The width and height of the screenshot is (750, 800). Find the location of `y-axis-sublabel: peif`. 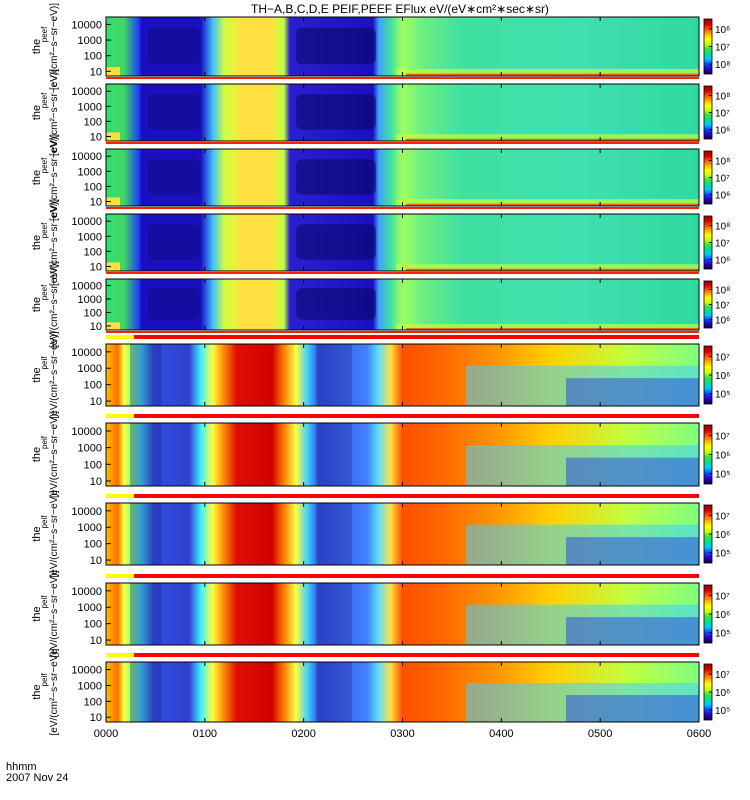

y-axis-sublabel: peif is located at coordinates (44, 363).